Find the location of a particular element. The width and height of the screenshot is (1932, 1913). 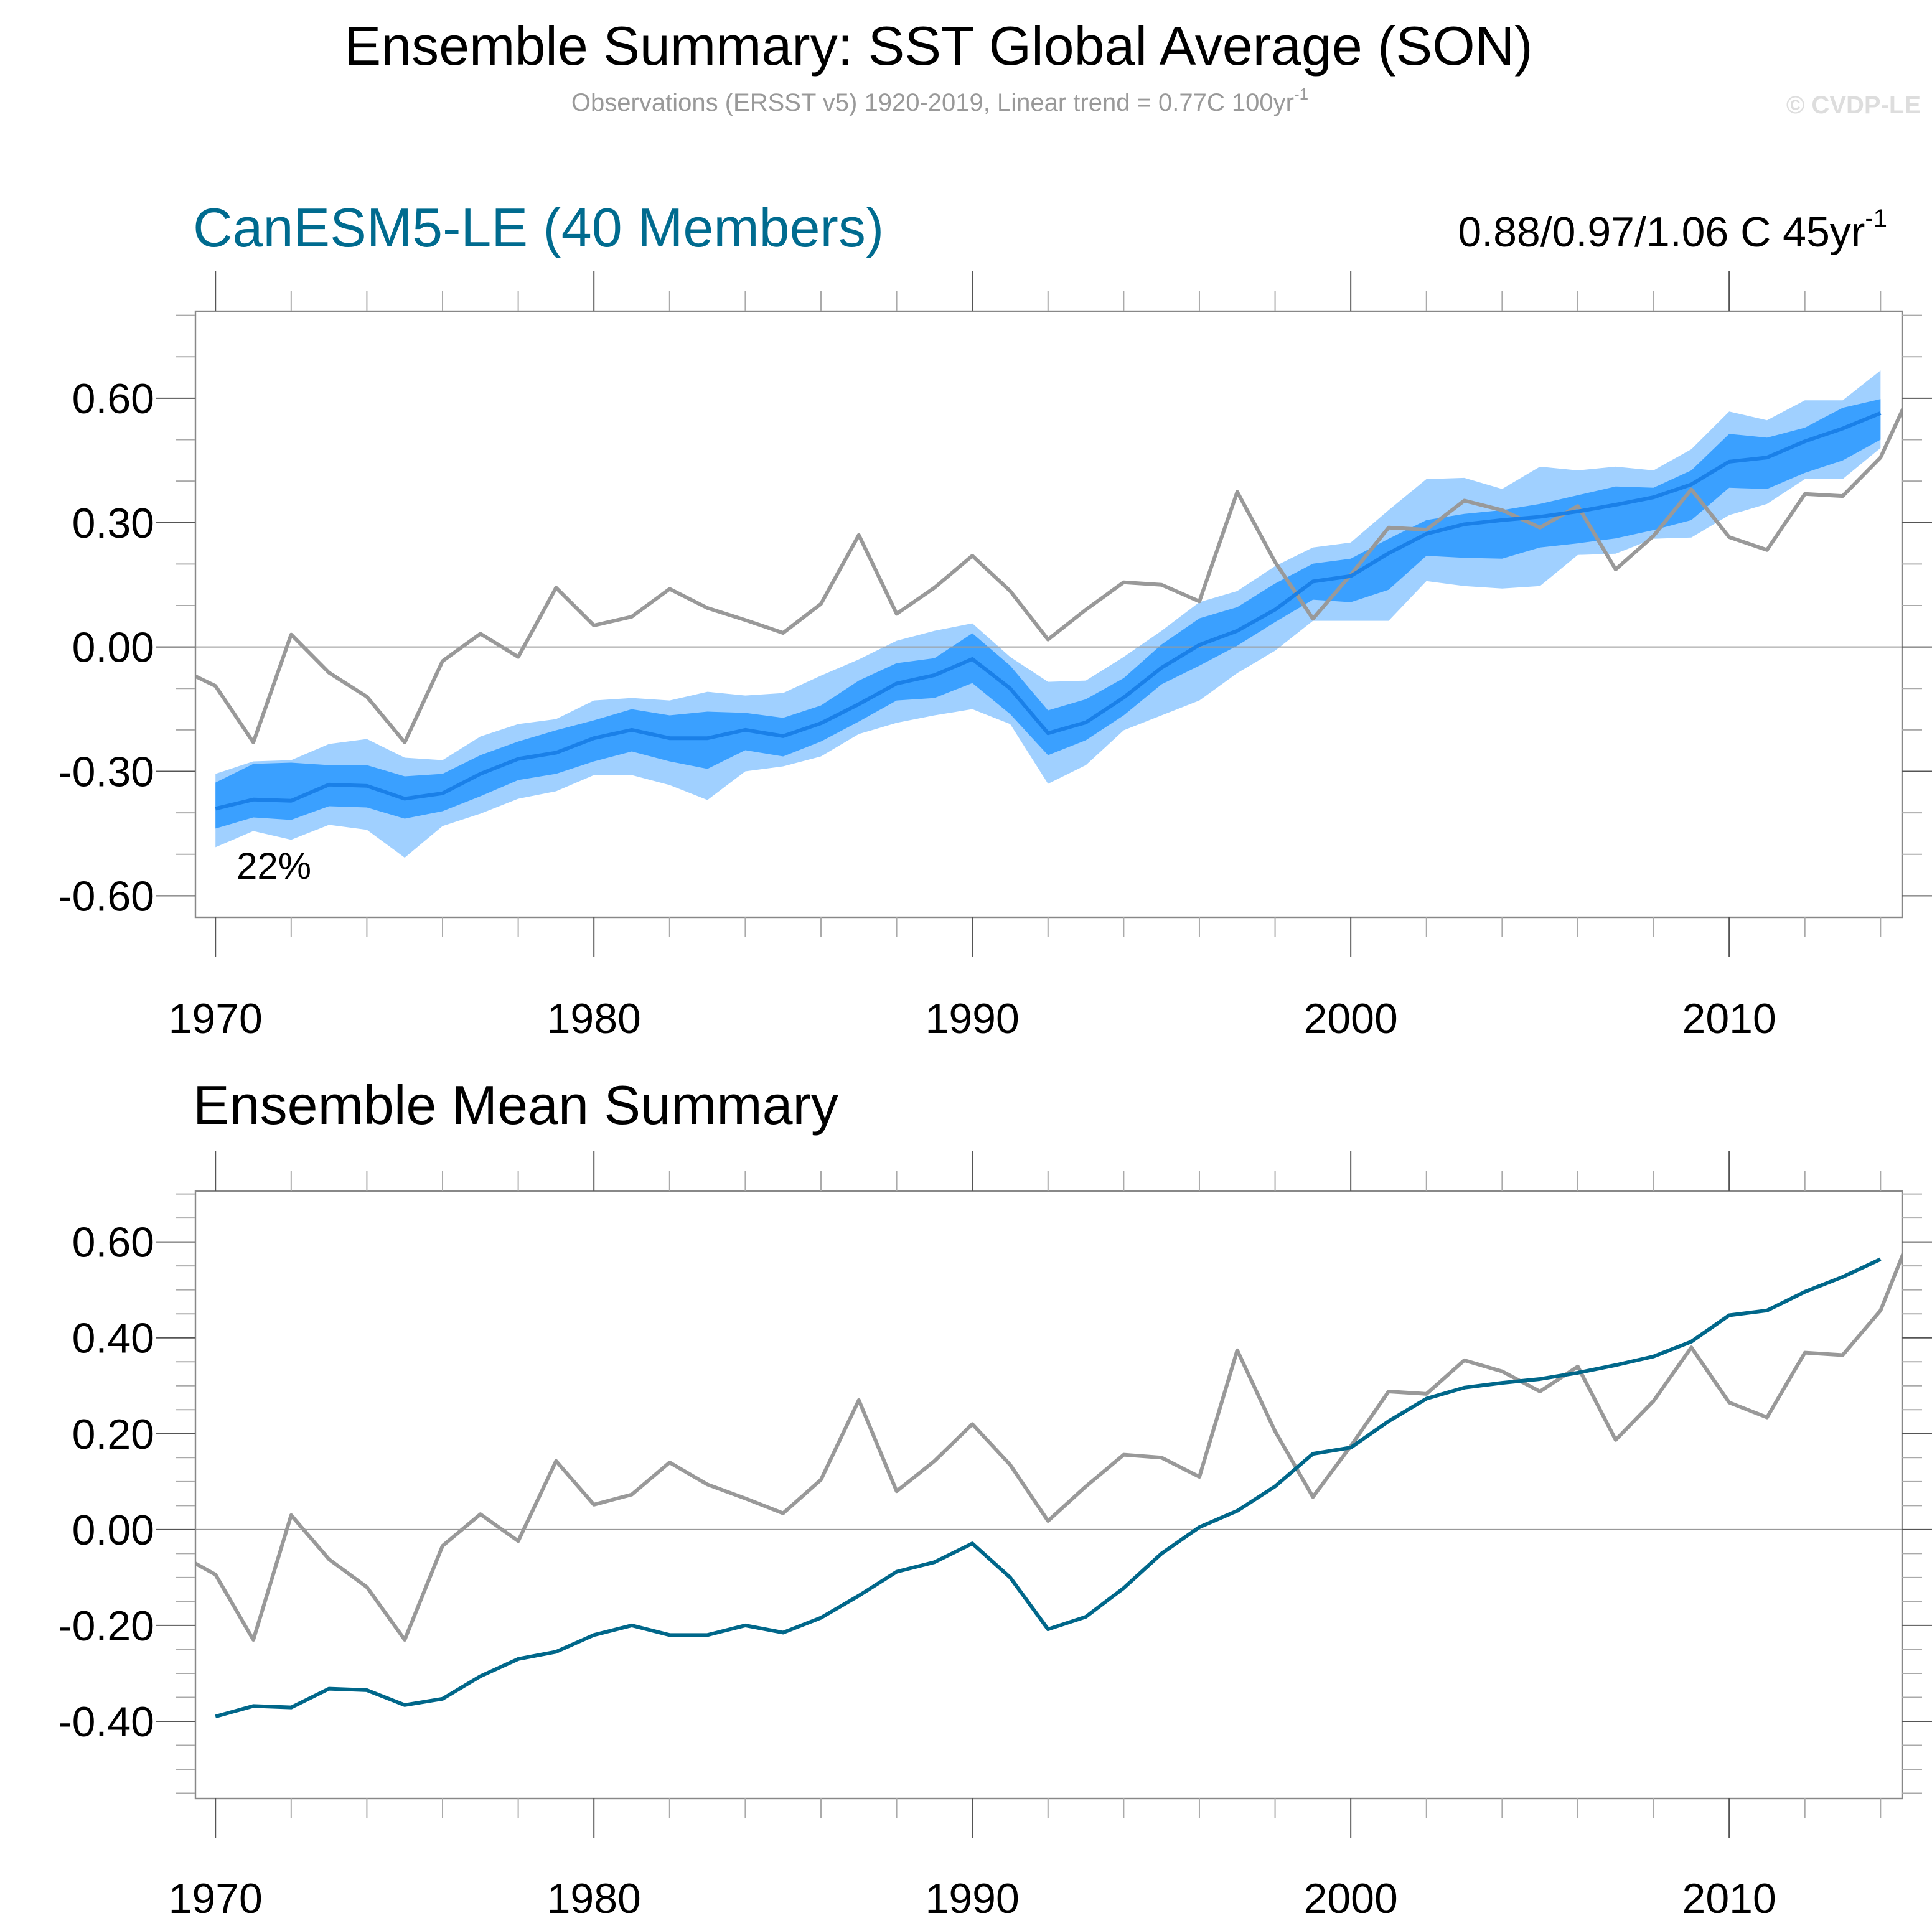

y-tick-label: 0.30 is located at coordinates (113, 523).